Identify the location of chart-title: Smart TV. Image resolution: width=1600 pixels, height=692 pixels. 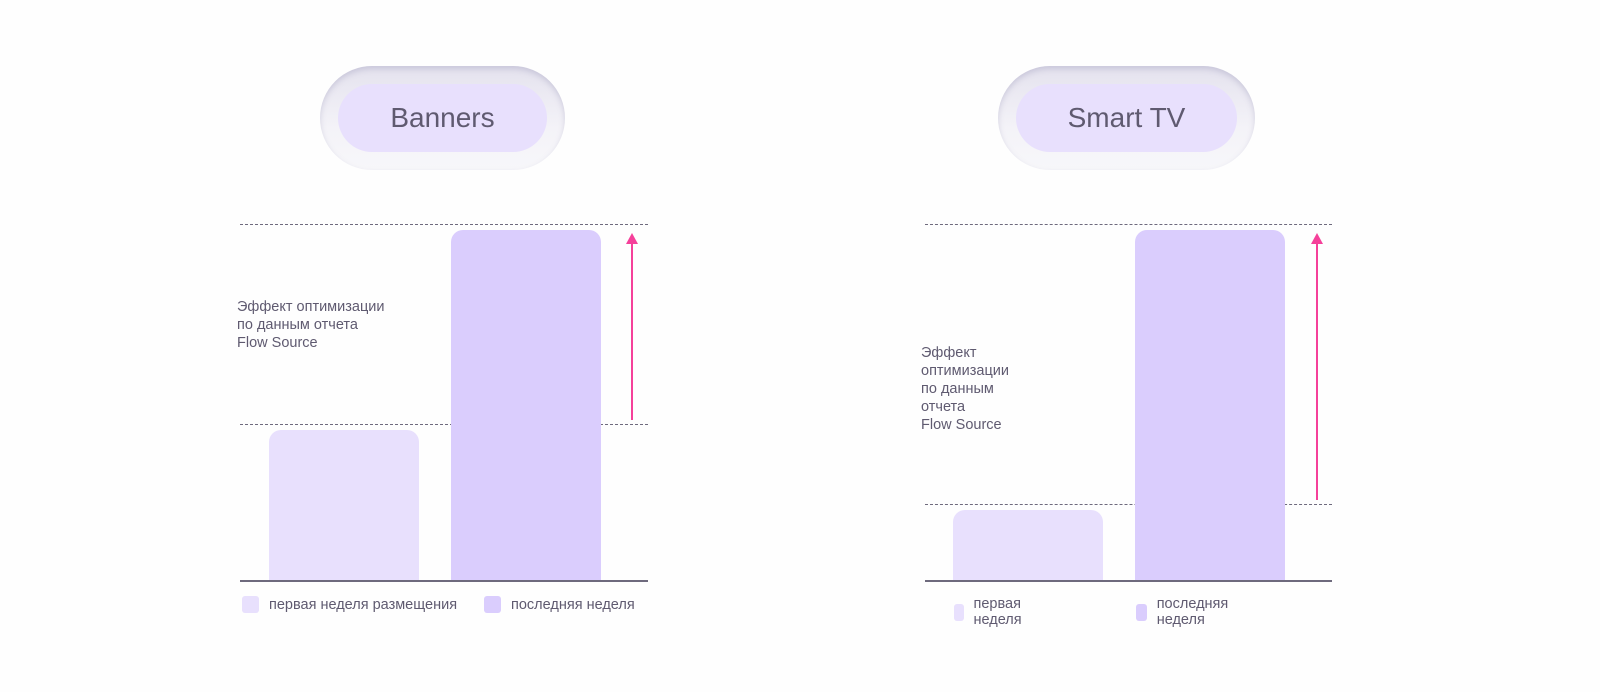
(1126, 118).